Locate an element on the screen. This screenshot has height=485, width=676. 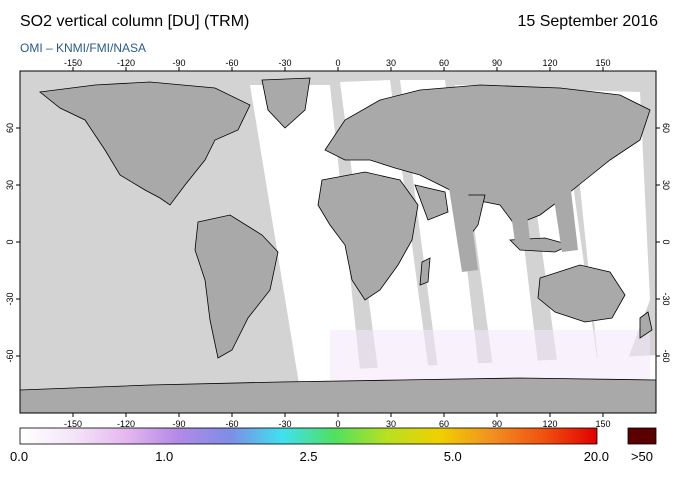
colorbar-overflow-label: >50 is located at coordinates (642, 456).